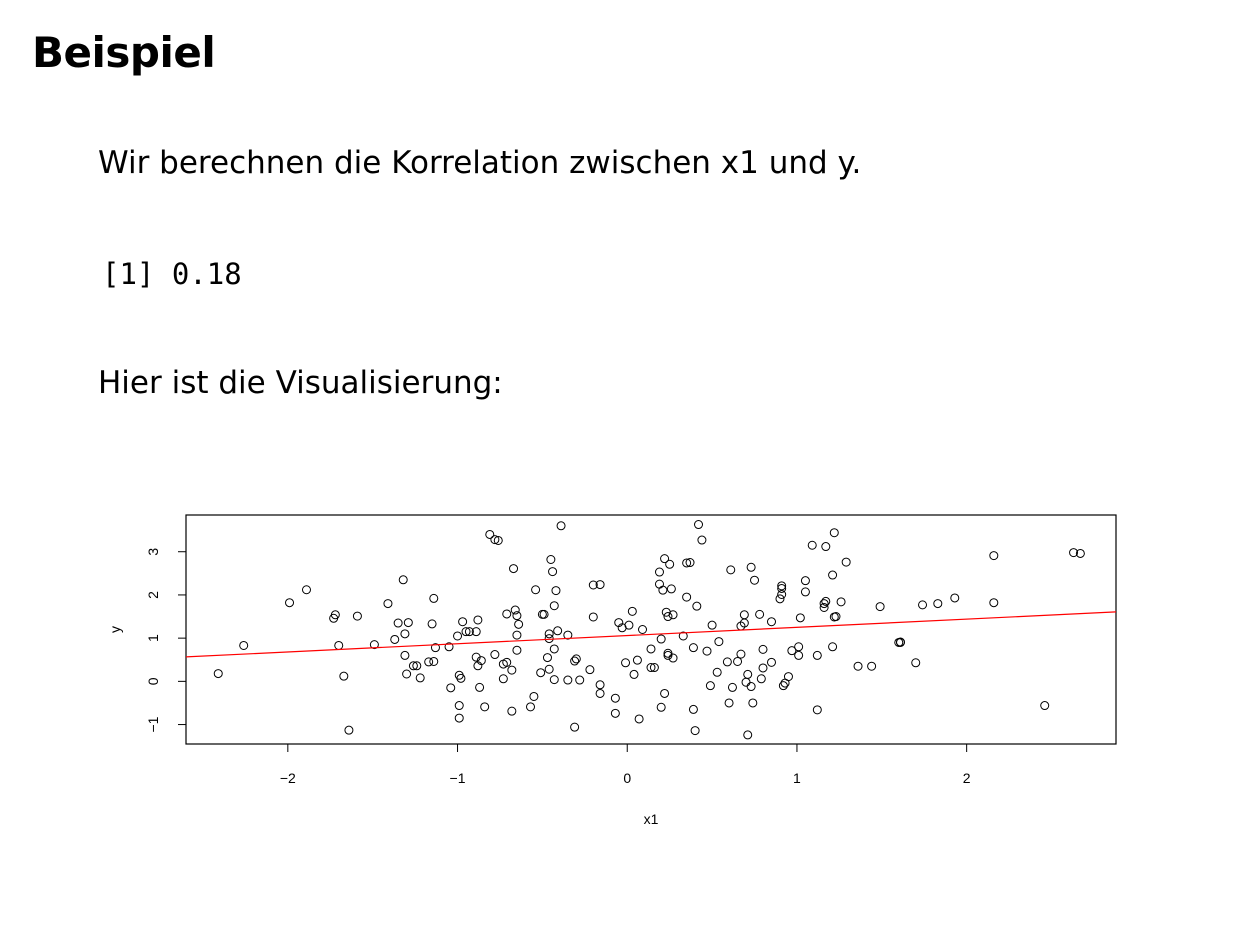  I want to click on x-tick-label: −2, so click(288, 778).